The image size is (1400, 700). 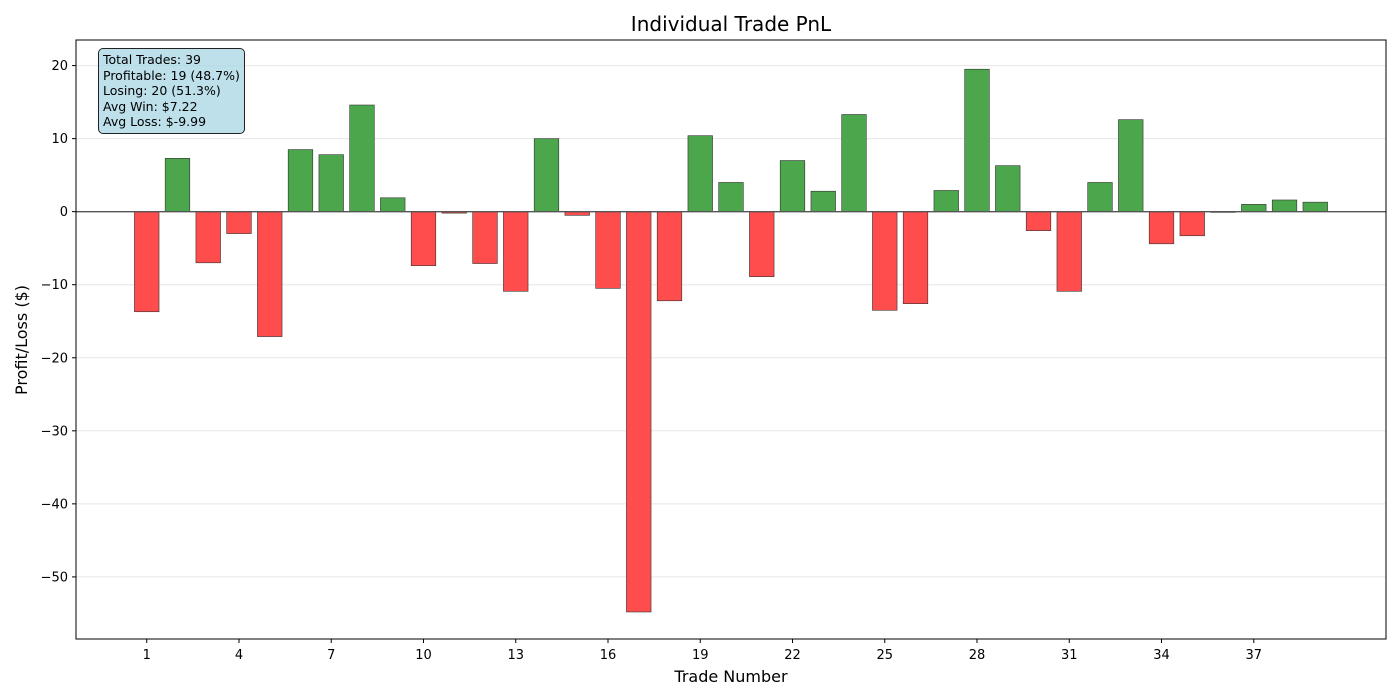 I want to click on chart-title: Individual Trade PnL, so click(x=731, y=24).